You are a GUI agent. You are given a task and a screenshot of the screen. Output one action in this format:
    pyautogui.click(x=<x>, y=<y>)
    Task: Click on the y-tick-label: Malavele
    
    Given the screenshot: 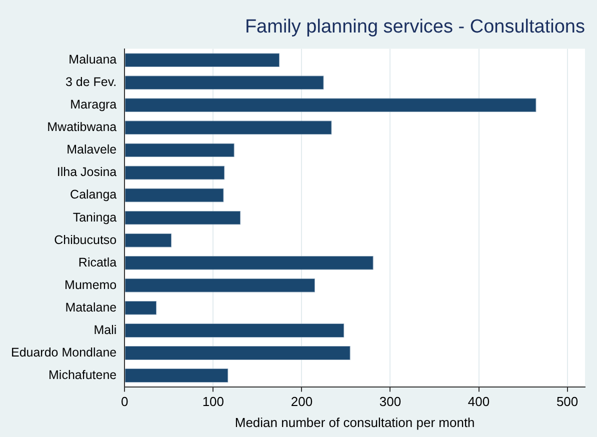 What is the action you would take?
    pyautogui.click(x=91, y=149)
    